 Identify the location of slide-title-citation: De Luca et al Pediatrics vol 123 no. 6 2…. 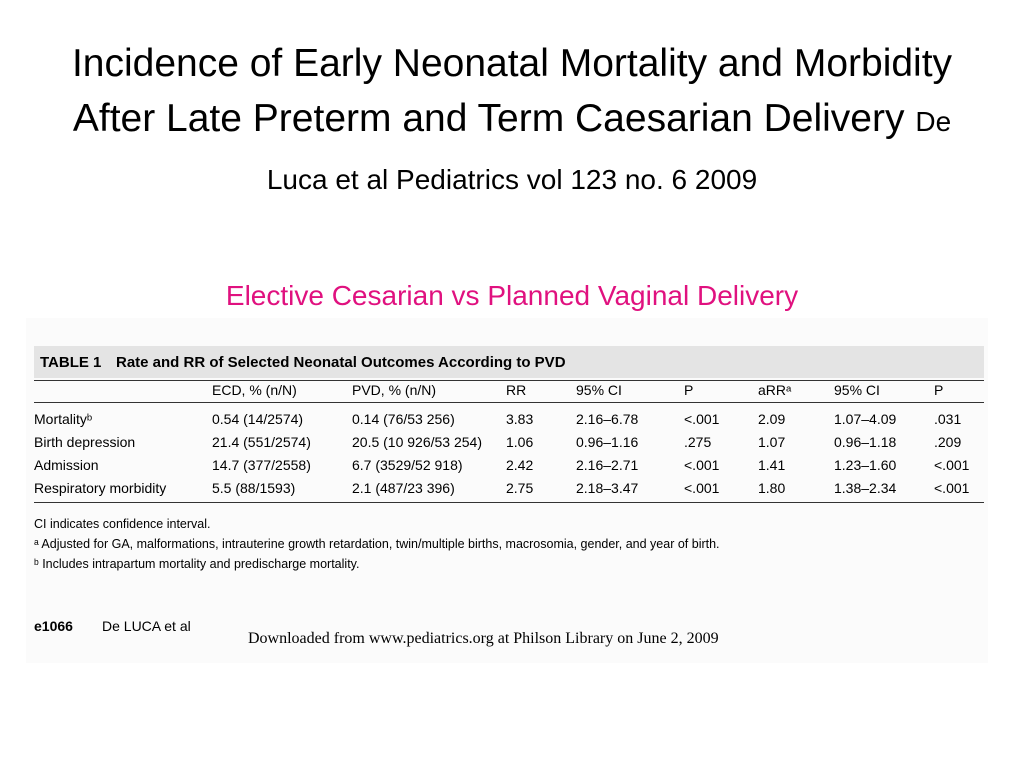
(609, 150).